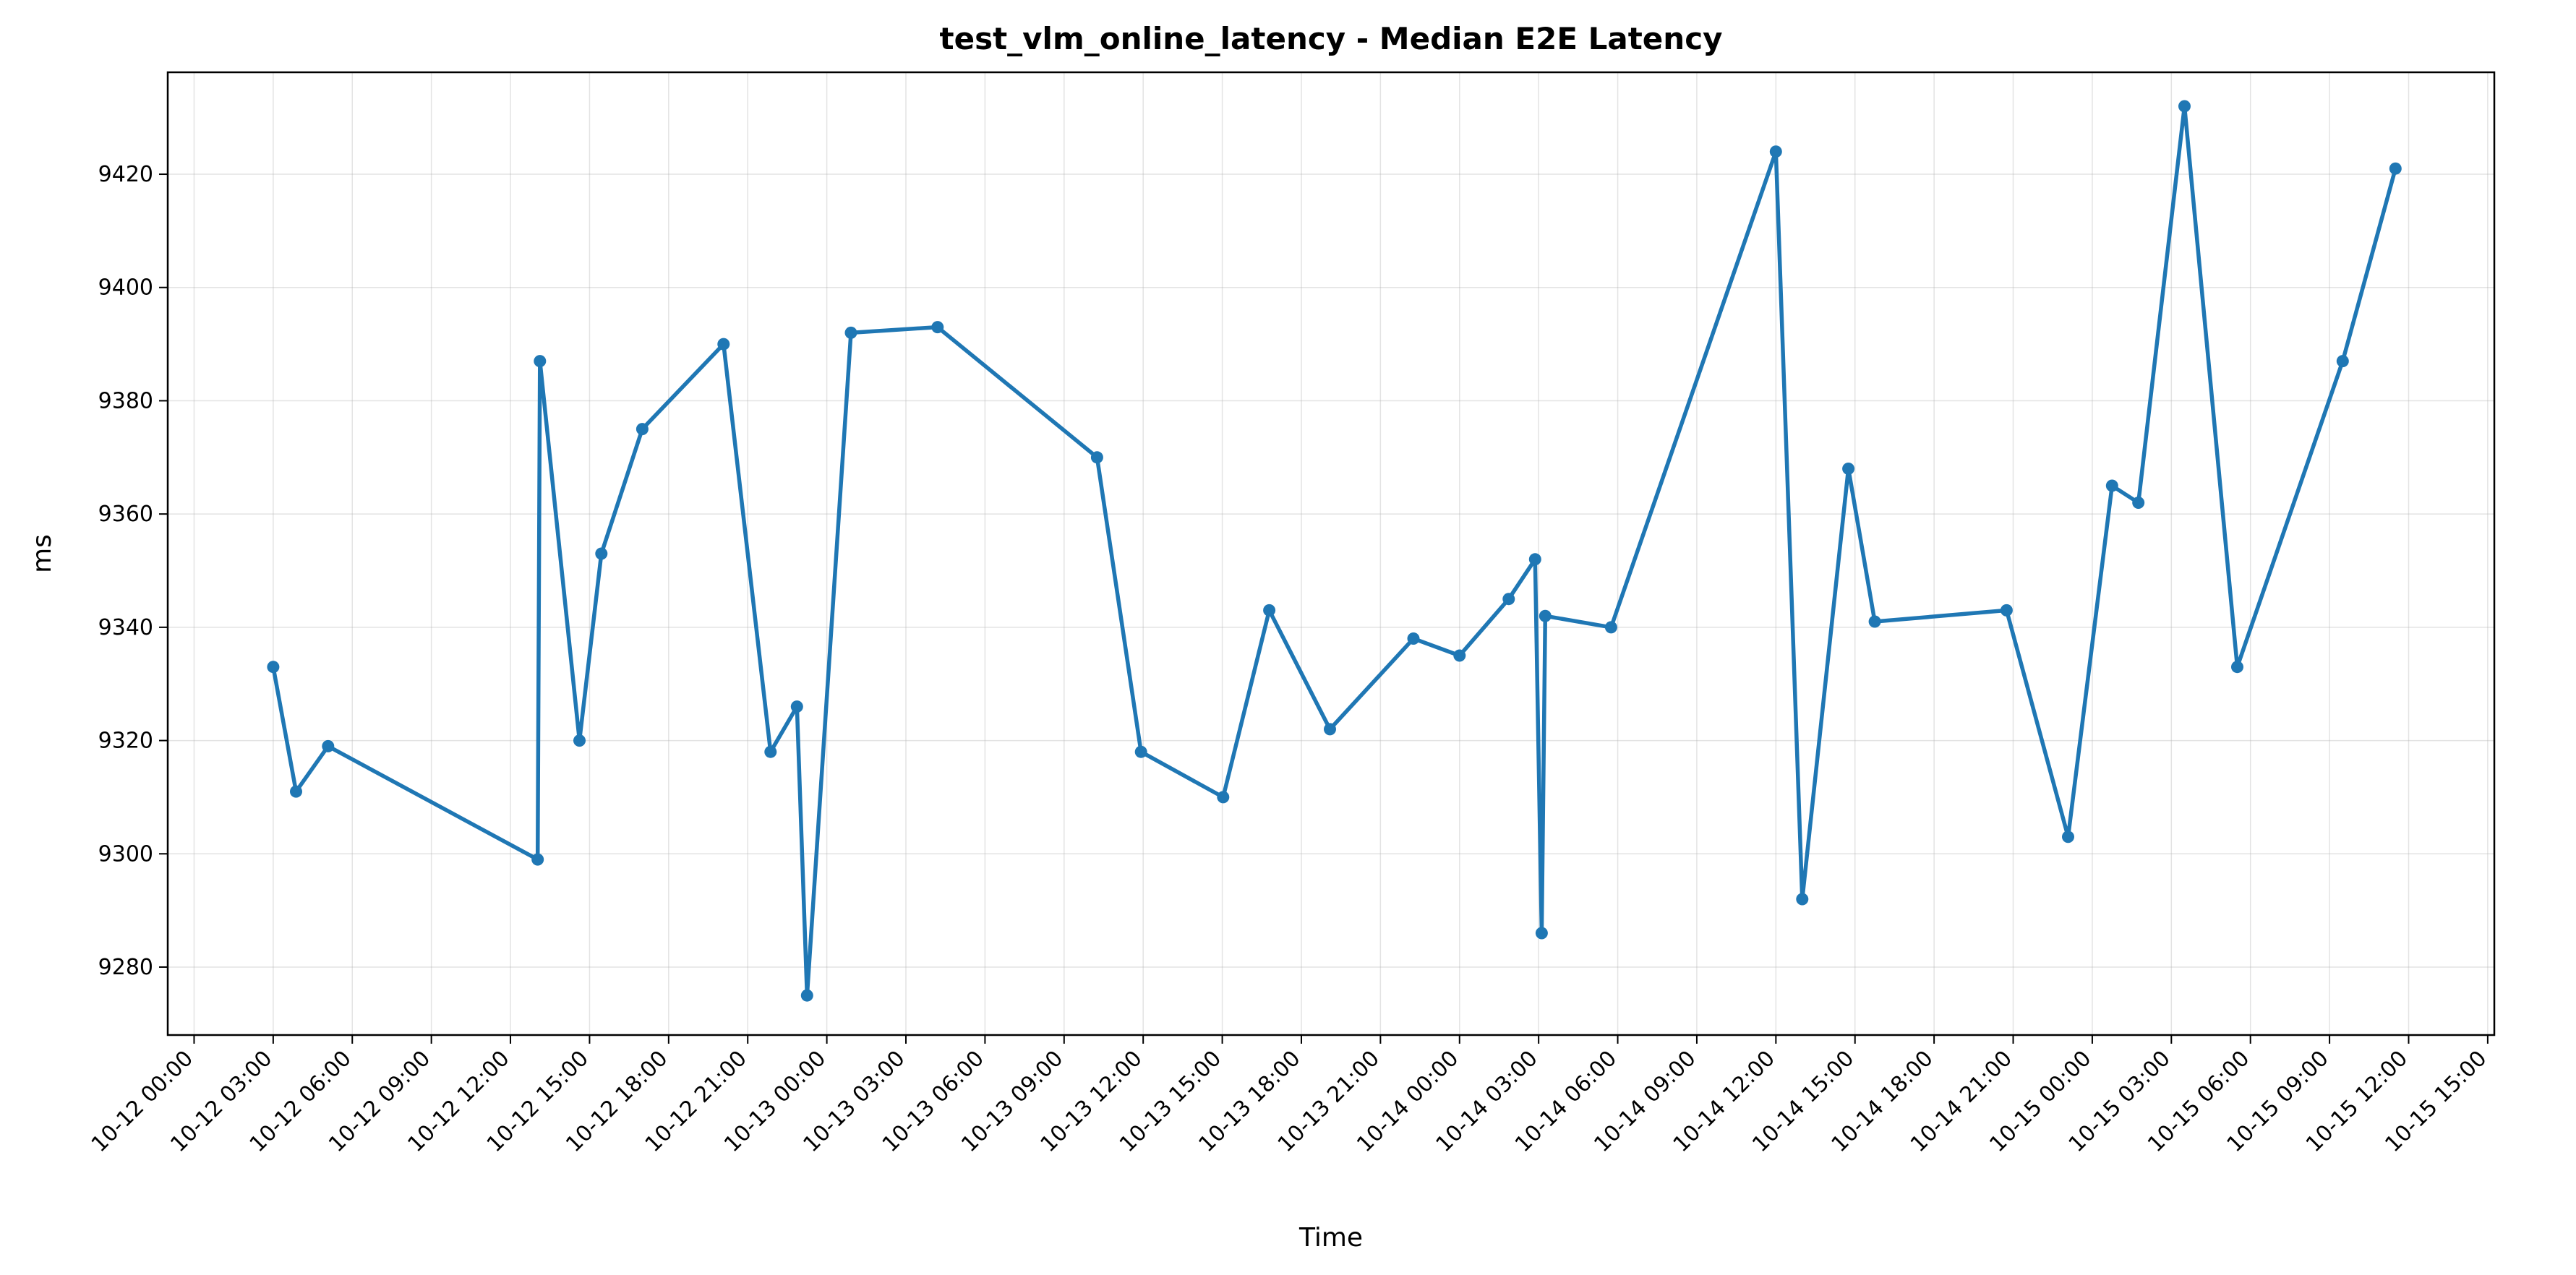 The image size is (2576, 1275). Describe the element at coordinates (126, 967) in the screenshot. I see `y-tick-label: 9280` at that location.